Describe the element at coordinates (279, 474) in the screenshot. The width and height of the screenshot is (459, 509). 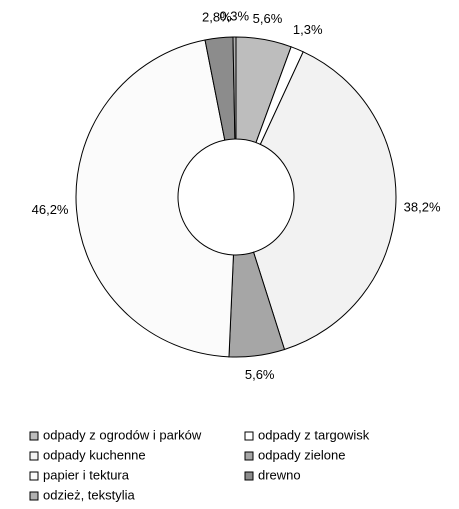
I see `legend-label: drewno` at that location.